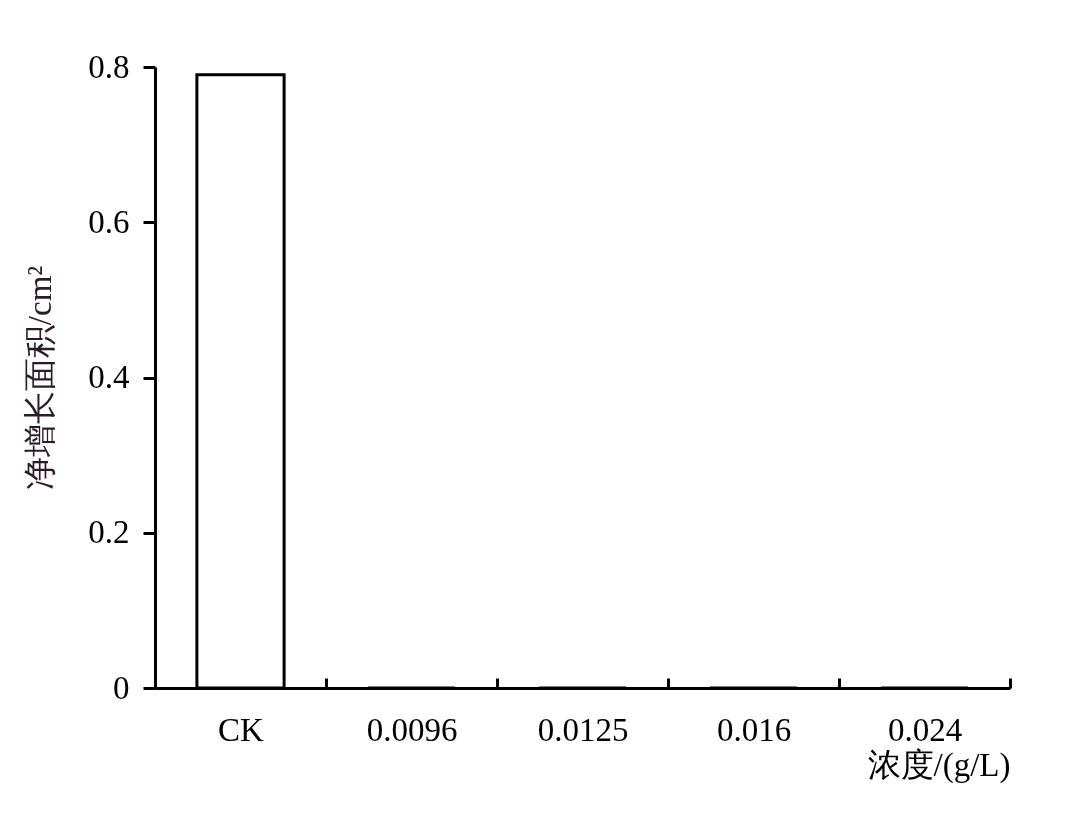 This screenshot has height=828, width=1068. What do you see at coordinates (121, 687) in the screenshot?
I see `y-tick-label: 0` at bounding box center [121, 687].